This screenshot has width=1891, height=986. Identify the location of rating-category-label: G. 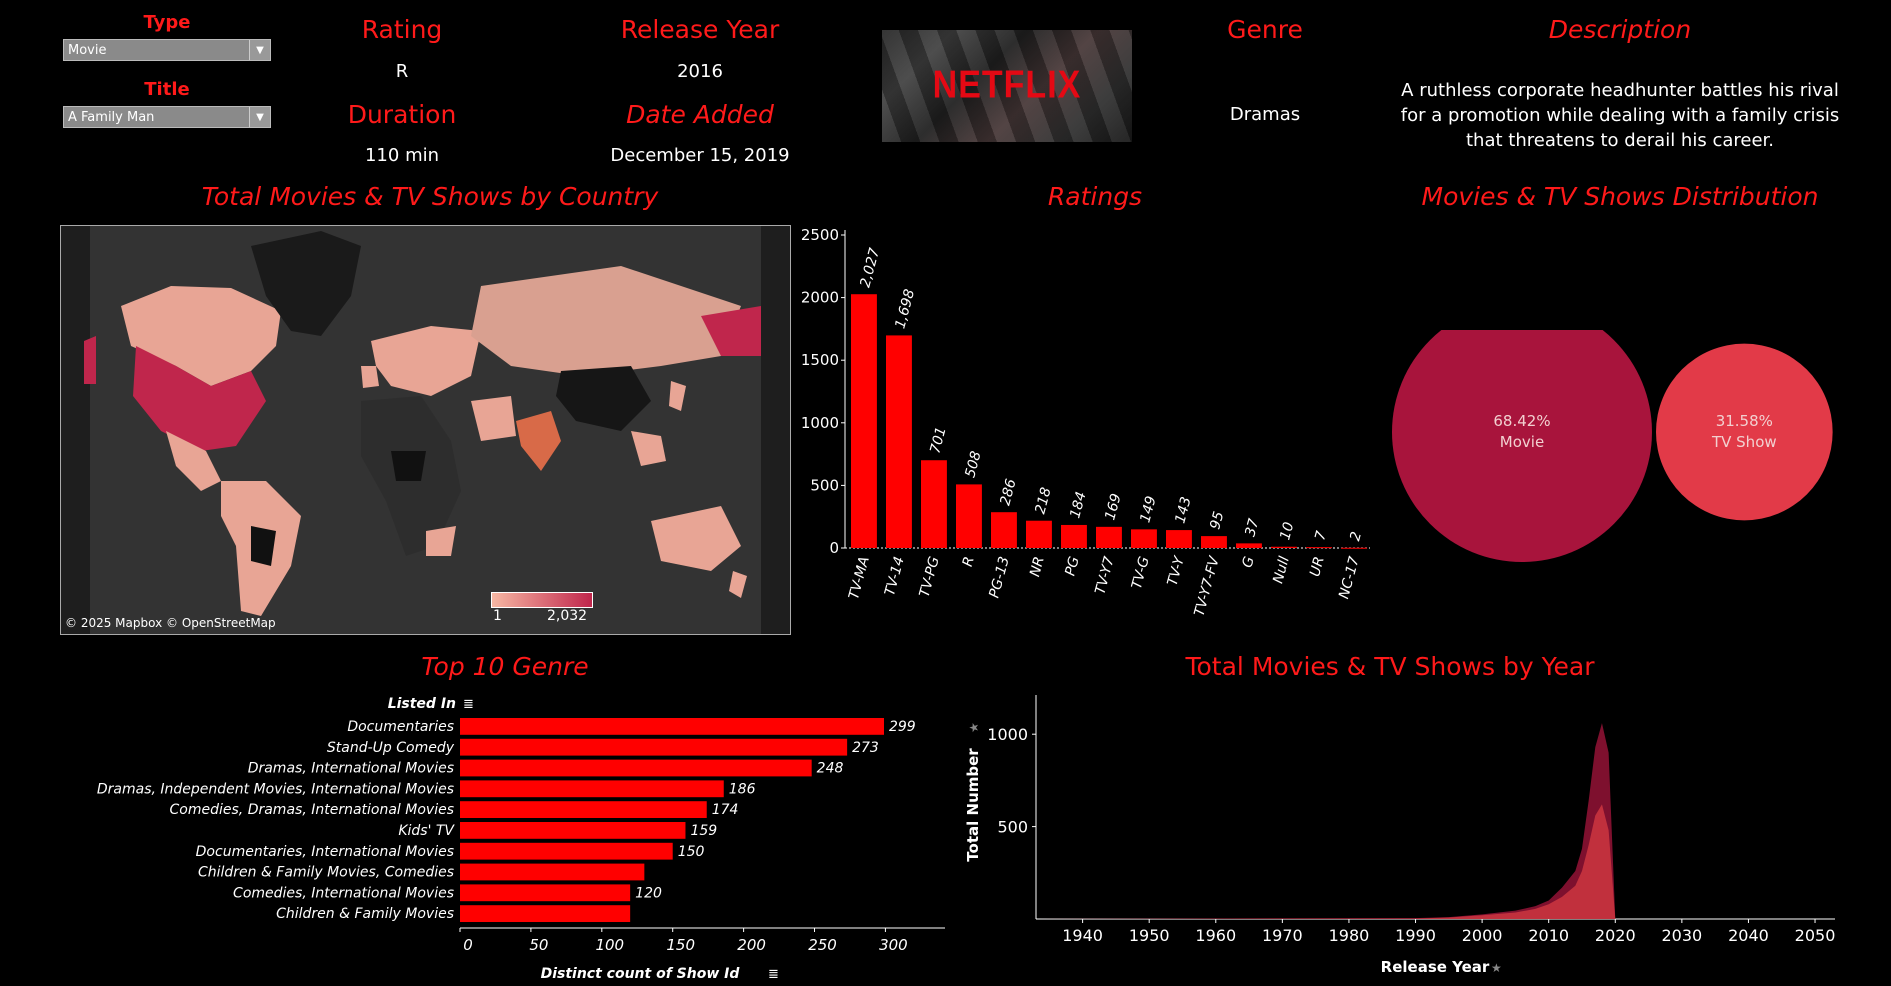
(1249, 562).